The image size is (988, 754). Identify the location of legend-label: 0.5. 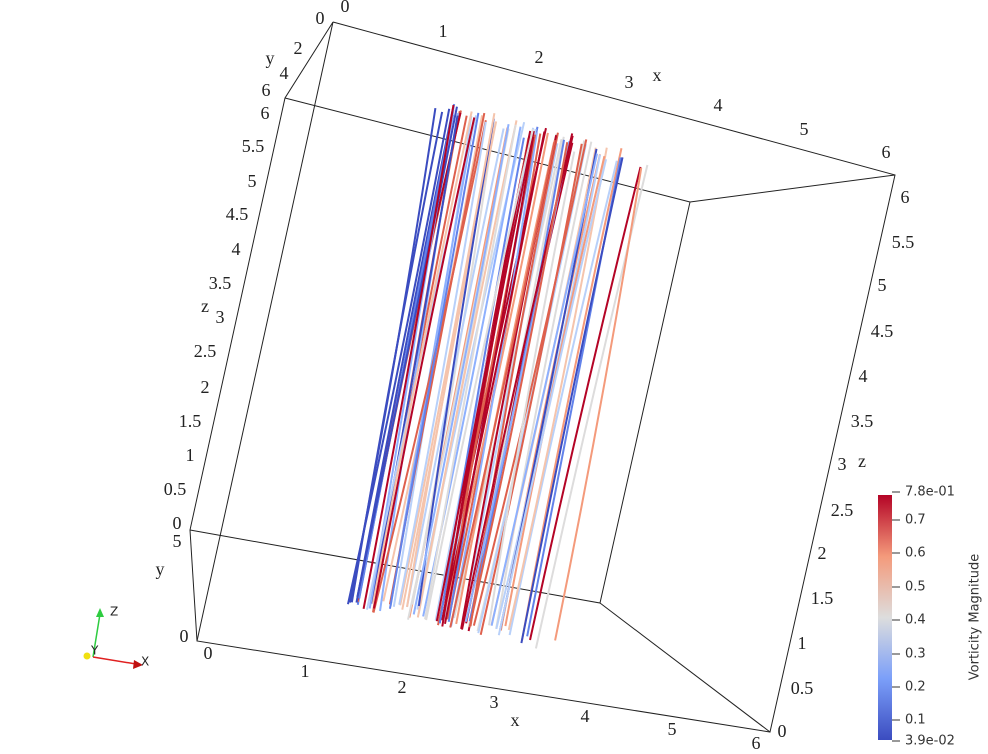
(915, 587).